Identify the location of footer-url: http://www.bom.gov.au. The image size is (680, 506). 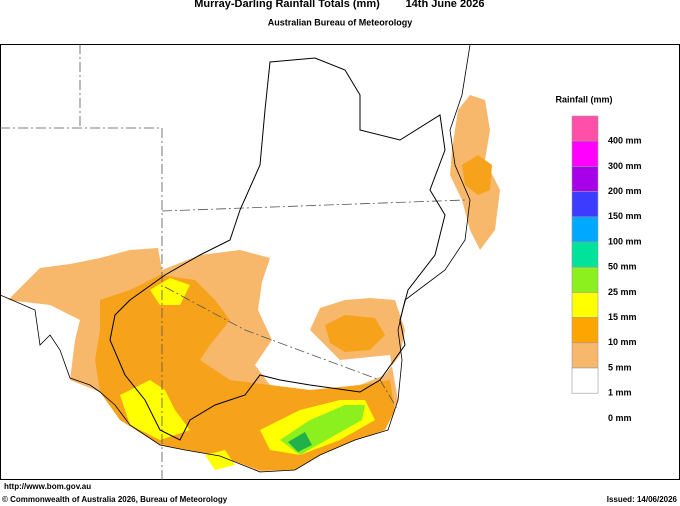
(47, 486).